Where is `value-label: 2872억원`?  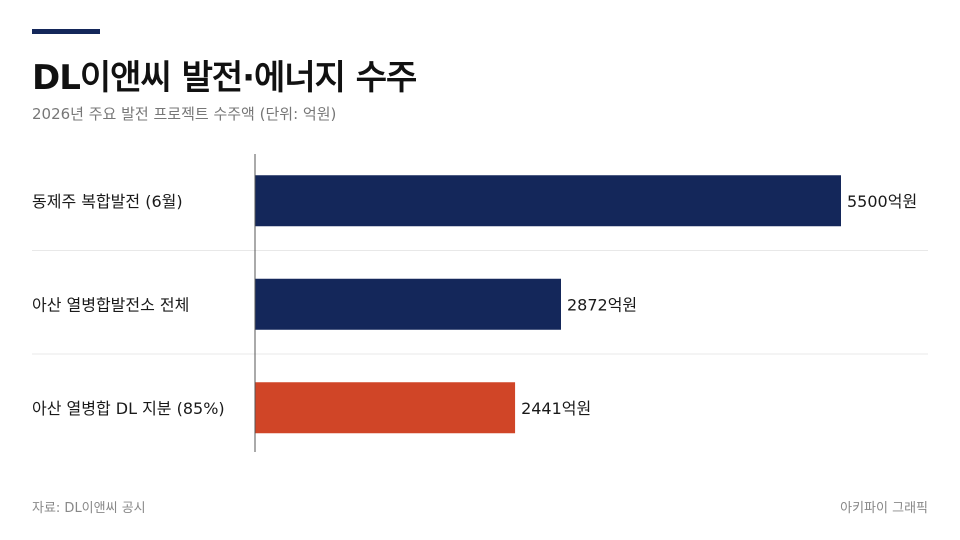 value-label: 2872억원 is located at coordinates (602, 304).